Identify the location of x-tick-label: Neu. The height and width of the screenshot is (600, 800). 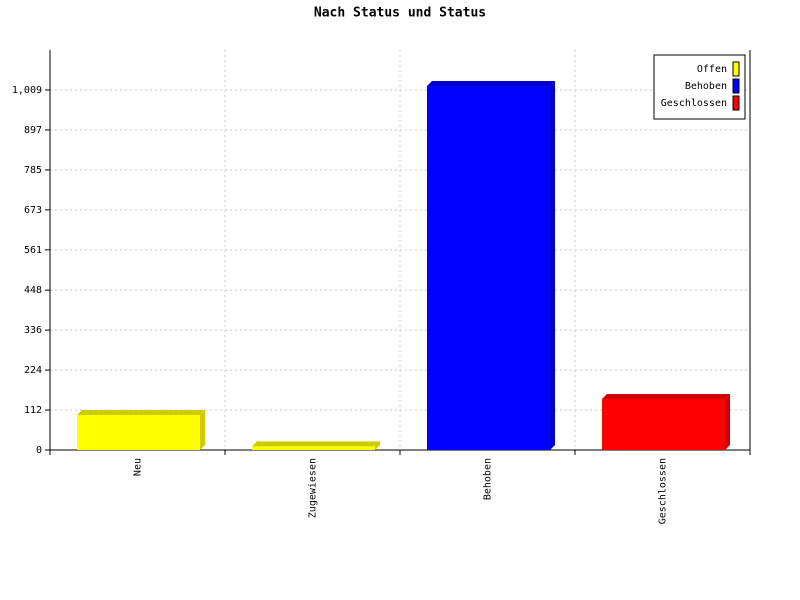
(138, 467).